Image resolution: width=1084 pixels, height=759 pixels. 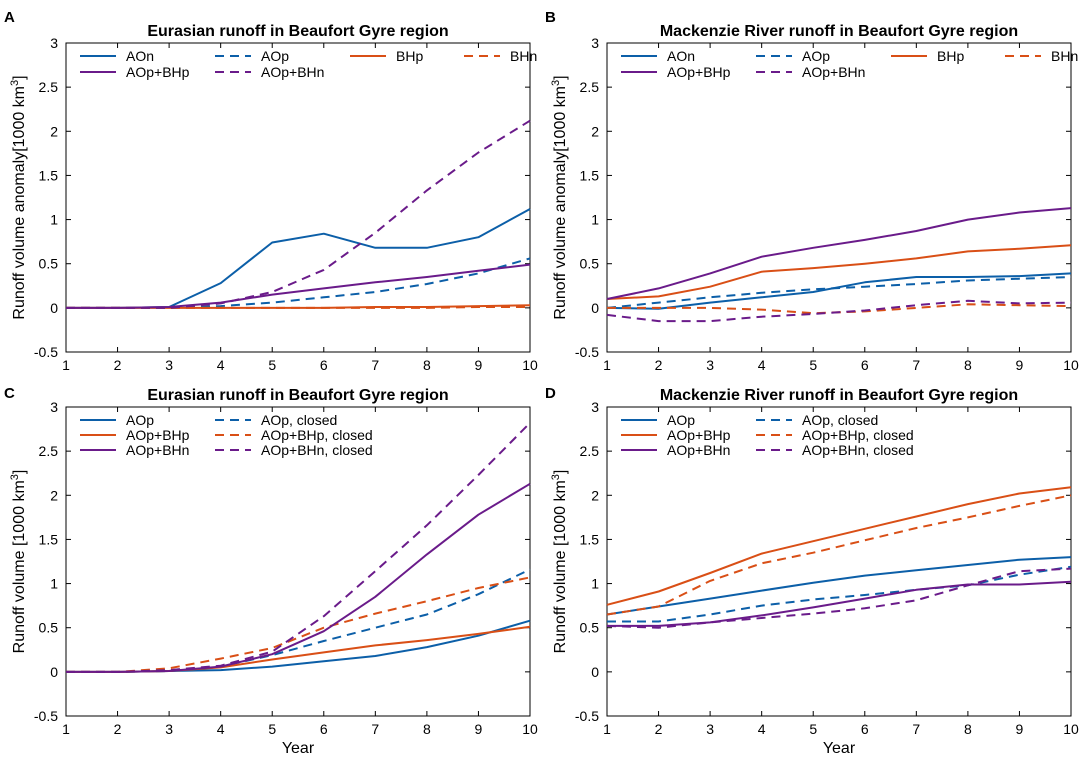 What do you see at coordinates (298, 624) in the screenshot?
I see `series-line-aop-bhp-closed` at bounding box center [298, 624].